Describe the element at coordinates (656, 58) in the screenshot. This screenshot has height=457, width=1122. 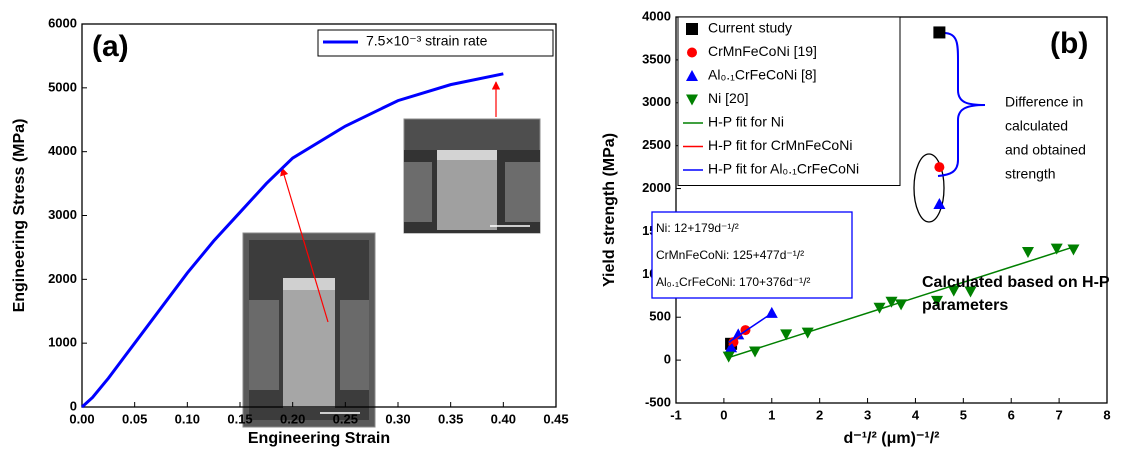
I see `y-tick-label: 3500` at that location.